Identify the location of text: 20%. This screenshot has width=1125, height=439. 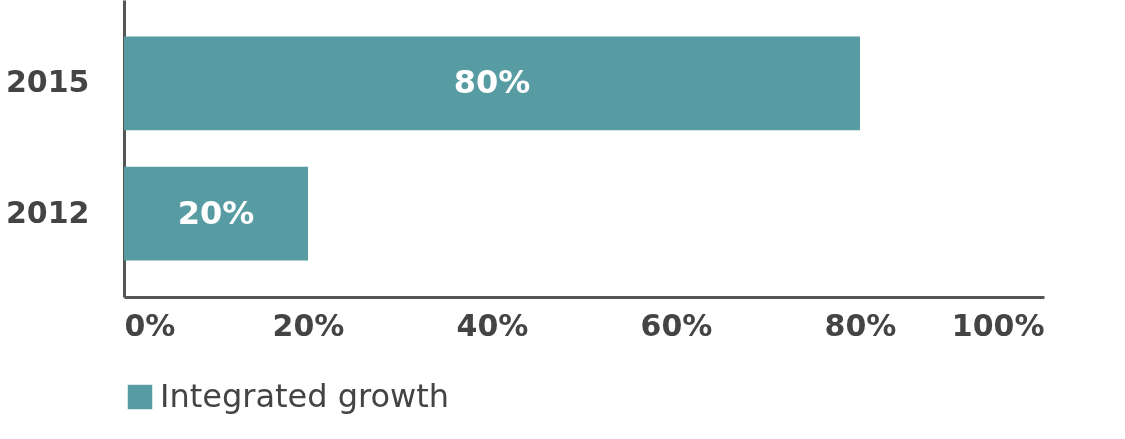
(216, 212).